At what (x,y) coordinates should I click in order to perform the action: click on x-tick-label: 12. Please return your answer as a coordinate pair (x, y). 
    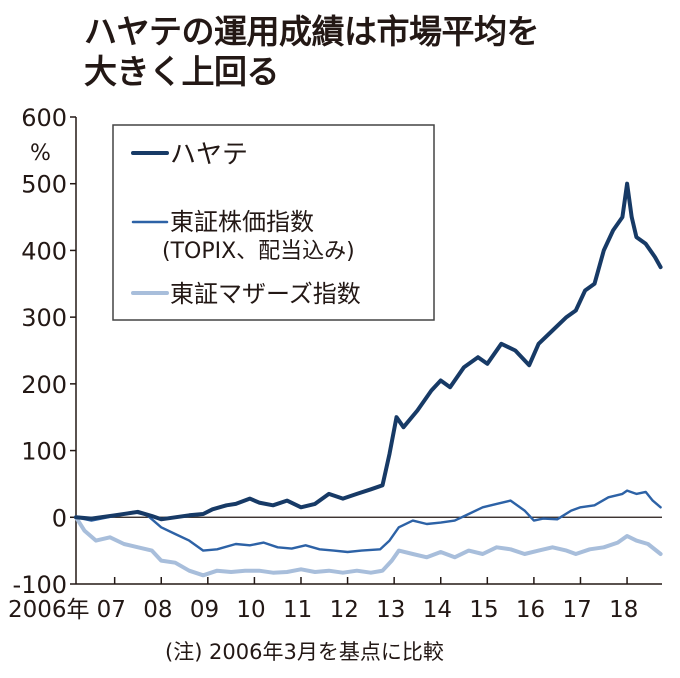
    Looking at the image, I should click on (344, 610).